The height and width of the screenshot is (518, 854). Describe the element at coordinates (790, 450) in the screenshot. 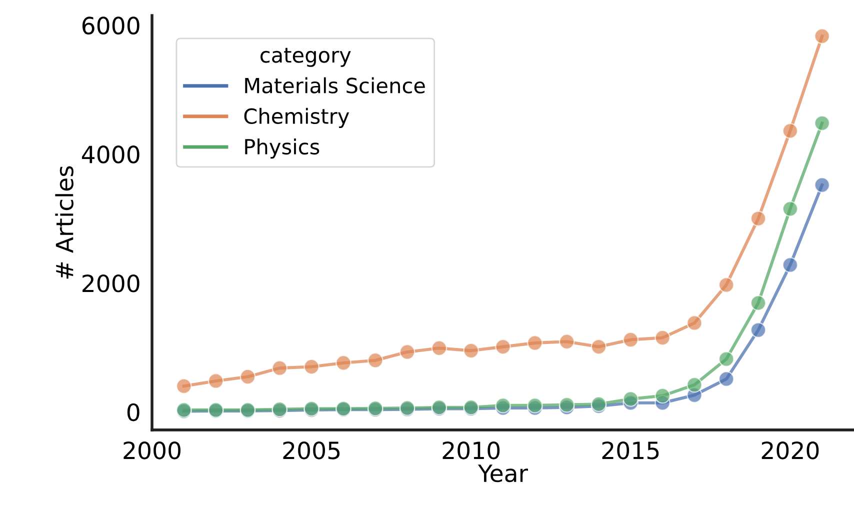

I see `x-tick-label: 2020` at that location.